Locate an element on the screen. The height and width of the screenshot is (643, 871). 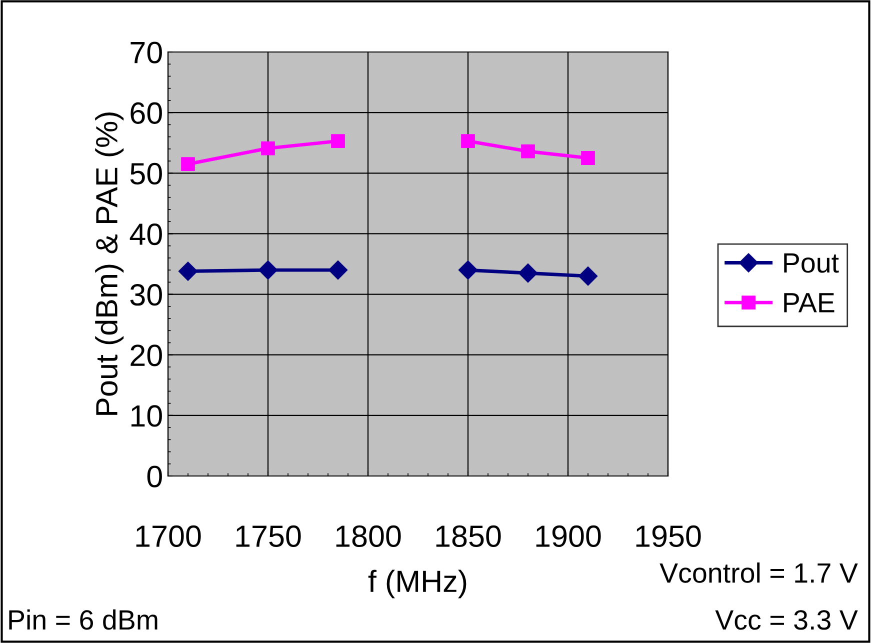
y-tick-label: 50 is located at coordinates (146, 173).